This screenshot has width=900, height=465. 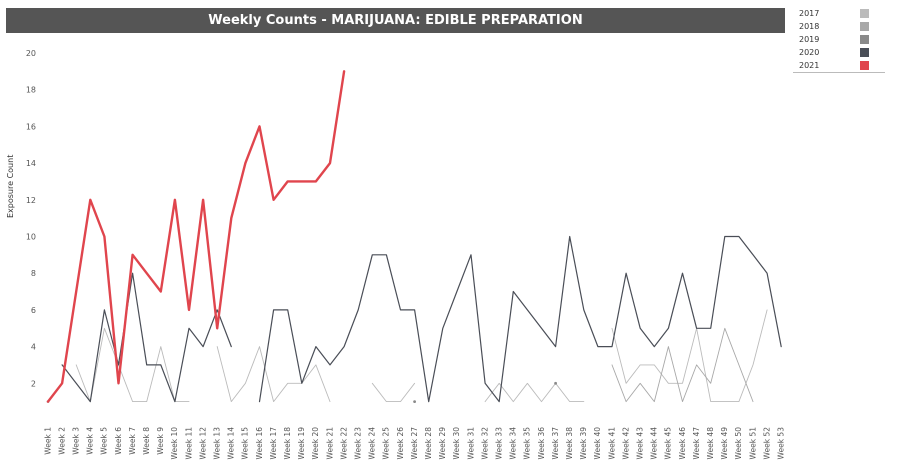 I want to click on x-tick-label: Week 41, so click(x=611, y=443).